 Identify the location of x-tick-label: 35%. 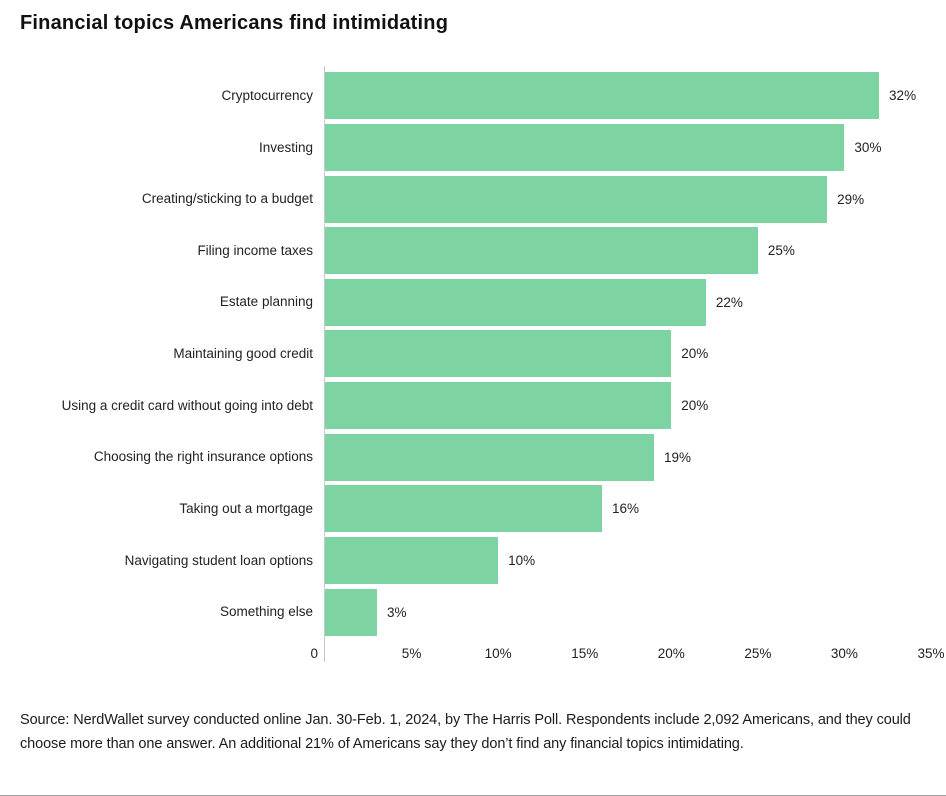
(931, 653).